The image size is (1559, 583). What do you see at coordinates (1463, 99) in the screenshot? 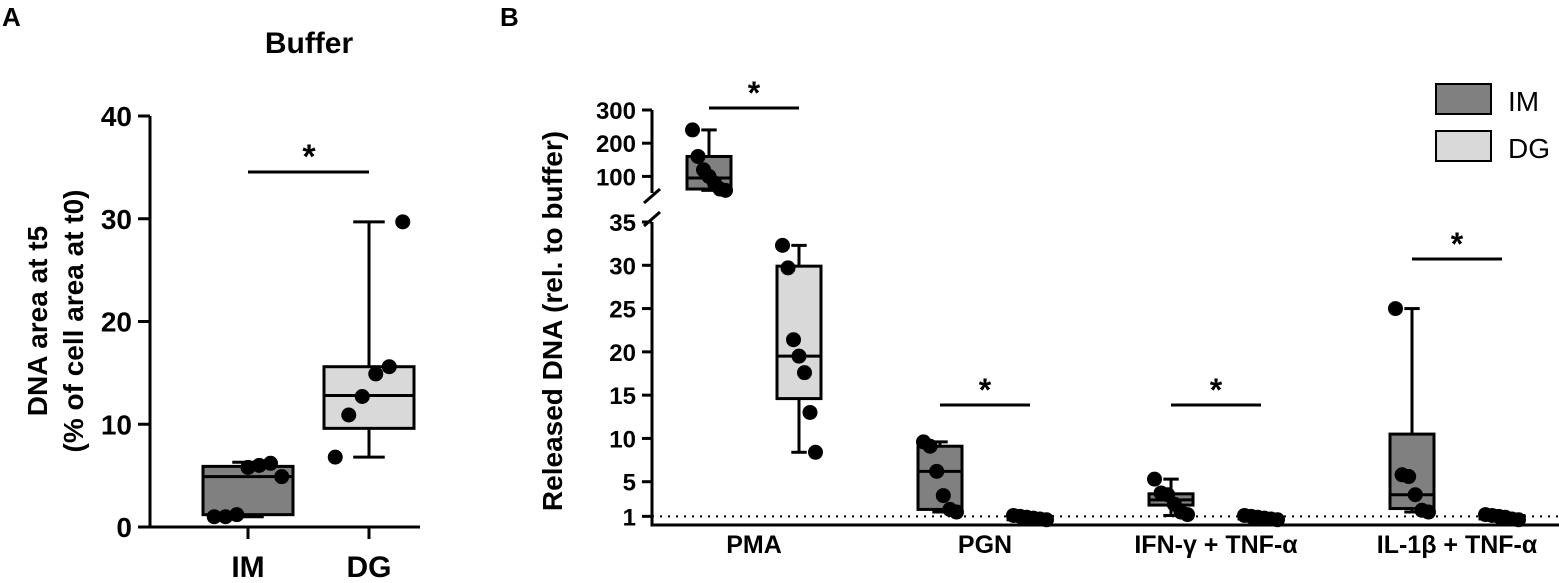
I see `legend-swatch-im` at bounding box center [1463, 99].